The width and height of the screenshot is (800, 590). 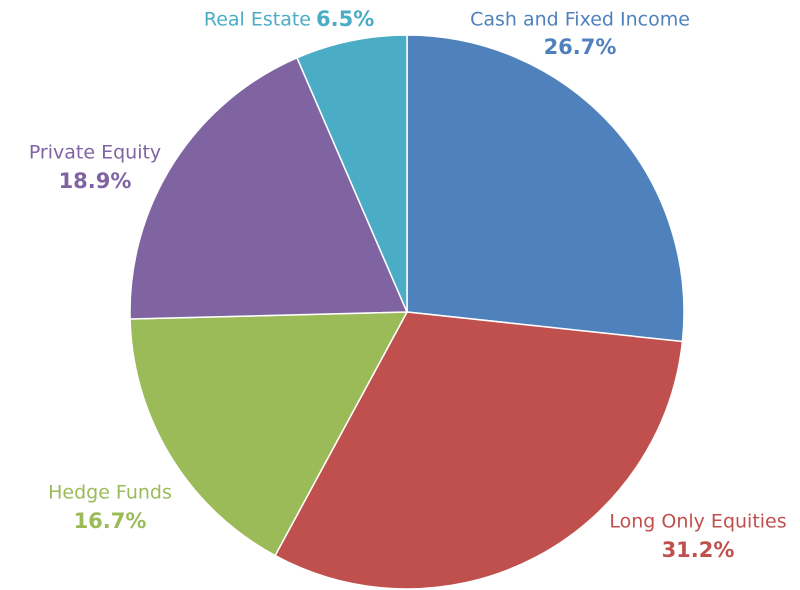 What do you see at coordinates (257, 20) in the screenshot?
I see `slice-label: Real Estate` at bounding box center [257, 20].